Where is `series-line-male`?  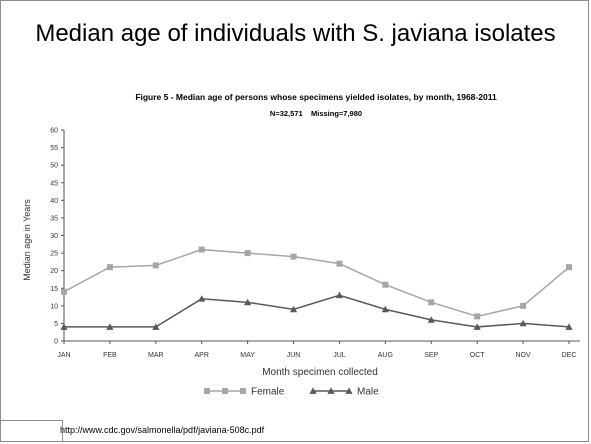 series-line-male is located at coordinates (317, 311).